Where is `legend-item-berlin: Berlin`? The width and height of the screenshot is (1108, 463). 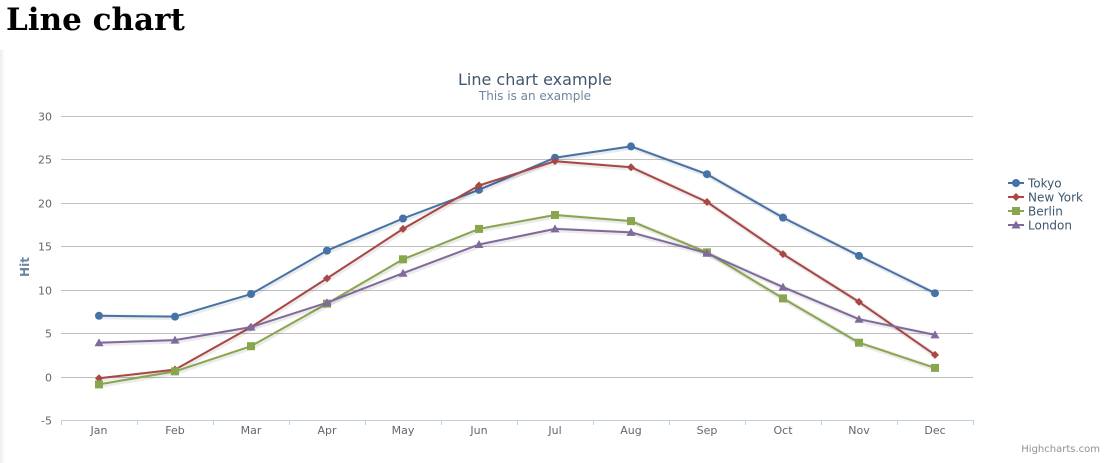 legend-item-berlin: Berlin is located at coordinates (1035, 212).